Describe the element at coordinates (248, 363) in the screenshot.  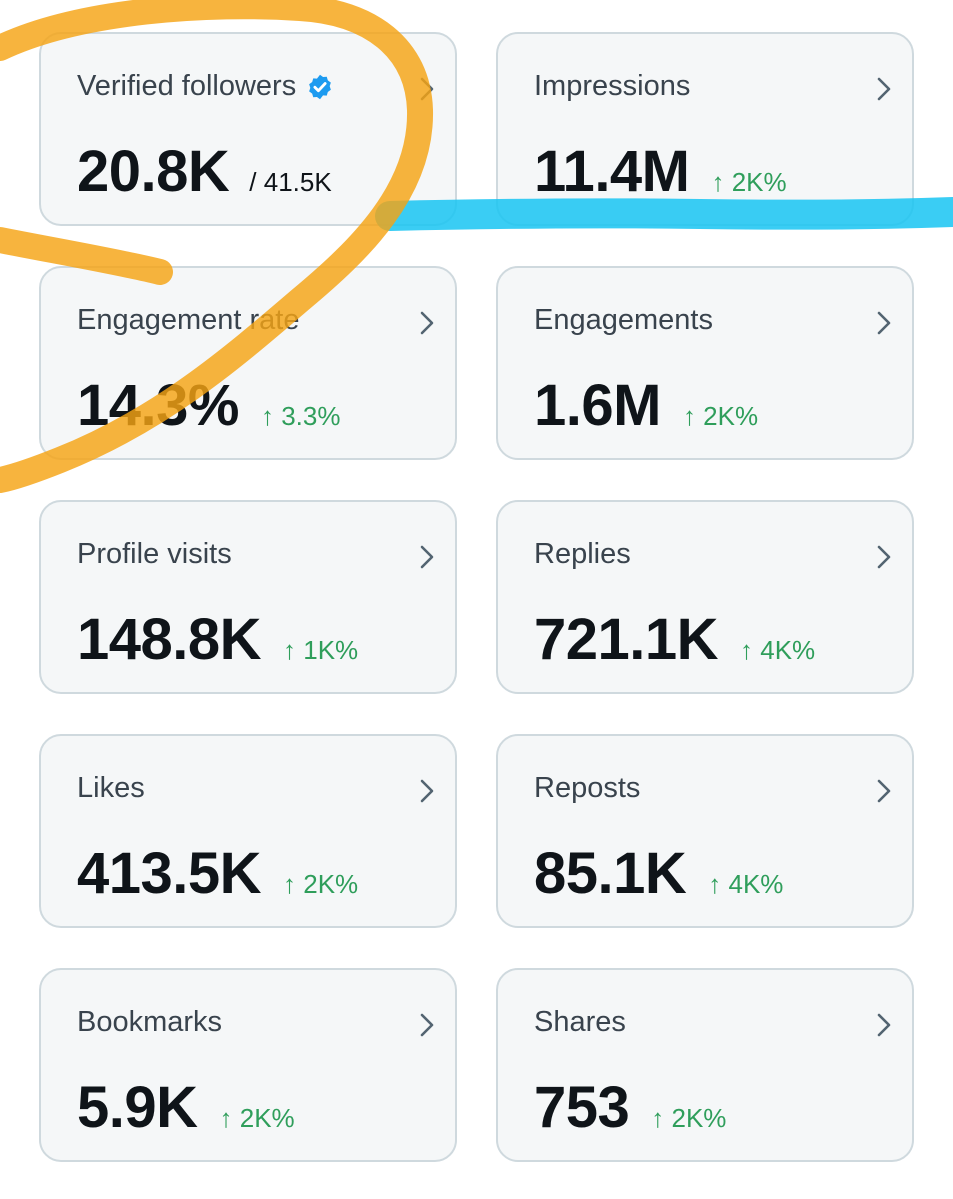
I see `metric-card-engagement-rate: Engagement rate 14.3% ↑ 3.3%` at that location.